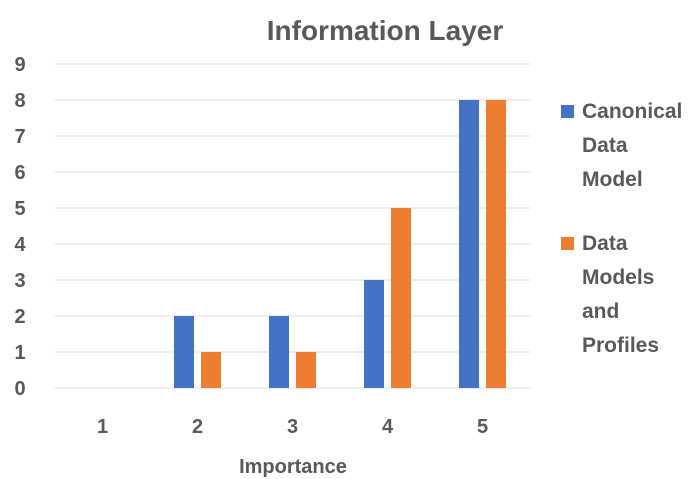  Describe the element at coordinates (621, 228) in the screenshot. I see `legend: Canonical Data Model Data Models and Profiles` at that location.